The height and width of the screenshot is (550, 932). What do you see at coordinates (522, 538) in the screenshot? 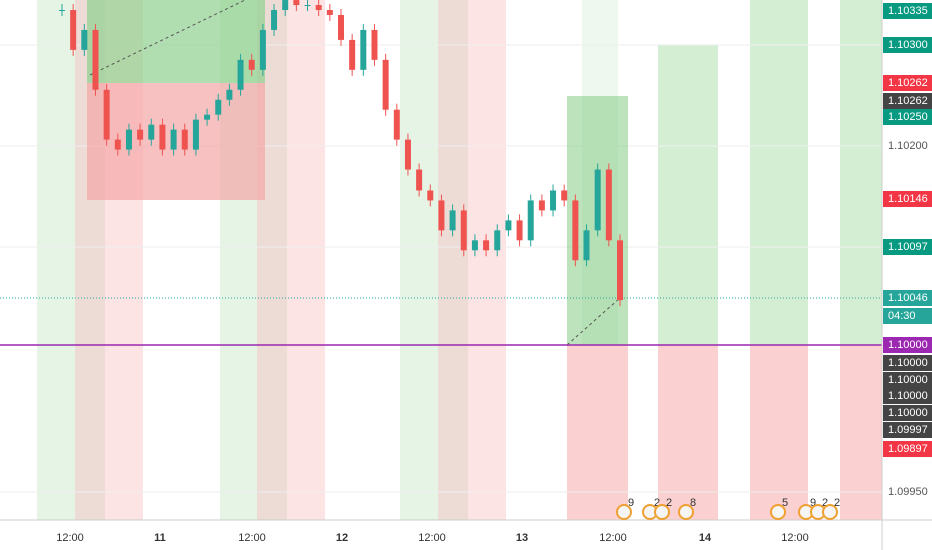
I see `time-label: 13` at bounding box center [522, 538].